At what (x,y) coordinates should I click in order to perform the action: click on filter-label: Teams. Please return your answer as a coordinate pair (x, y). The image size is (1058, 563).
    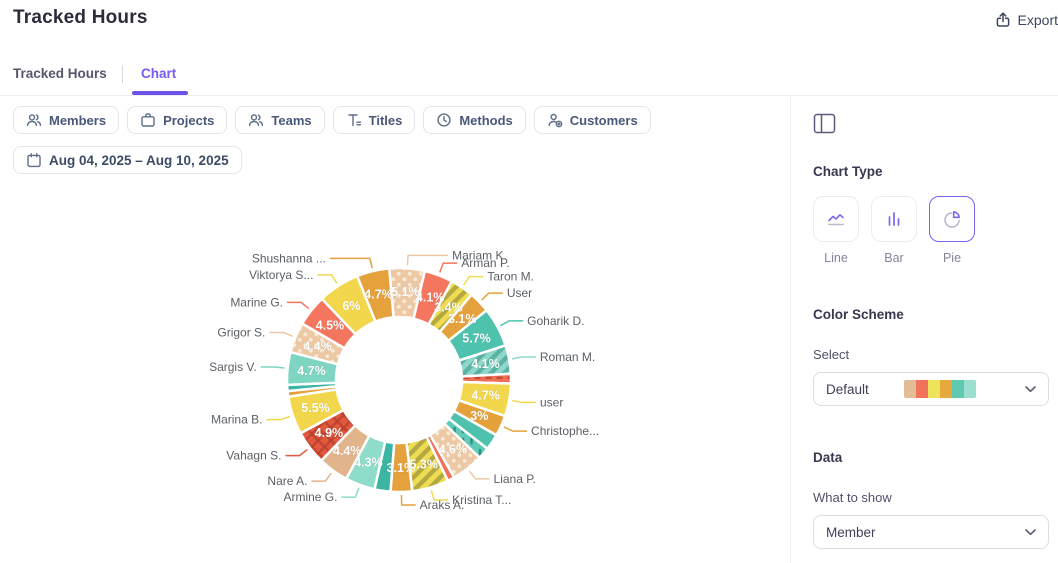
    Looking at the image, I should click on (291, 120).